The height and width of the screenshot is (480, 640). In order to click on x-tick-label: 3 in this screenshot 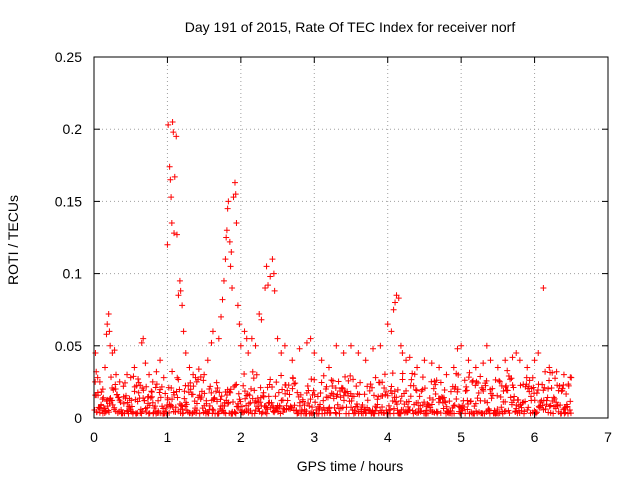, I will do `click(314, 437)`.